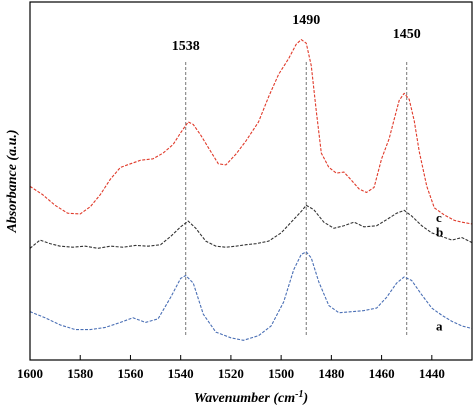 Image resolution: width=474 pixels, height=414 pixels. Describe the element at coordinates (30, 373) in the screenshot. I see `x-tick-label-1600: 1600` at that location.